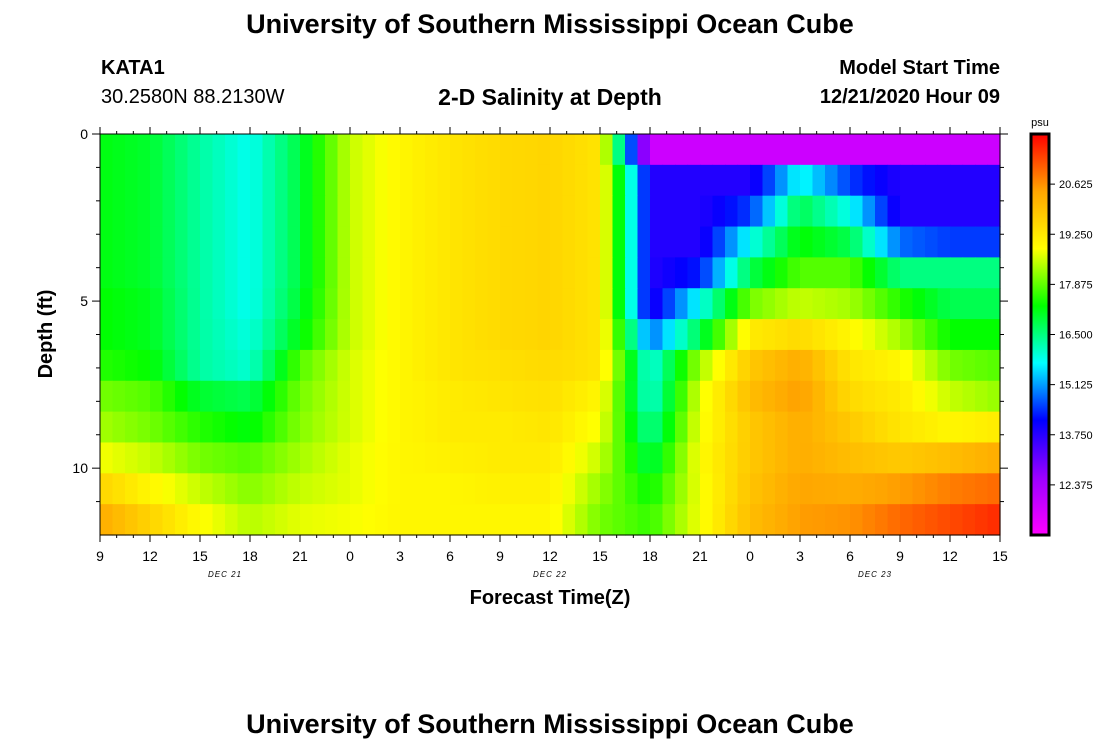  What do you see at coordinates (900, 556) in the screenshot?
I see `x-tick-label: 9` at bounding box center [900, 556].